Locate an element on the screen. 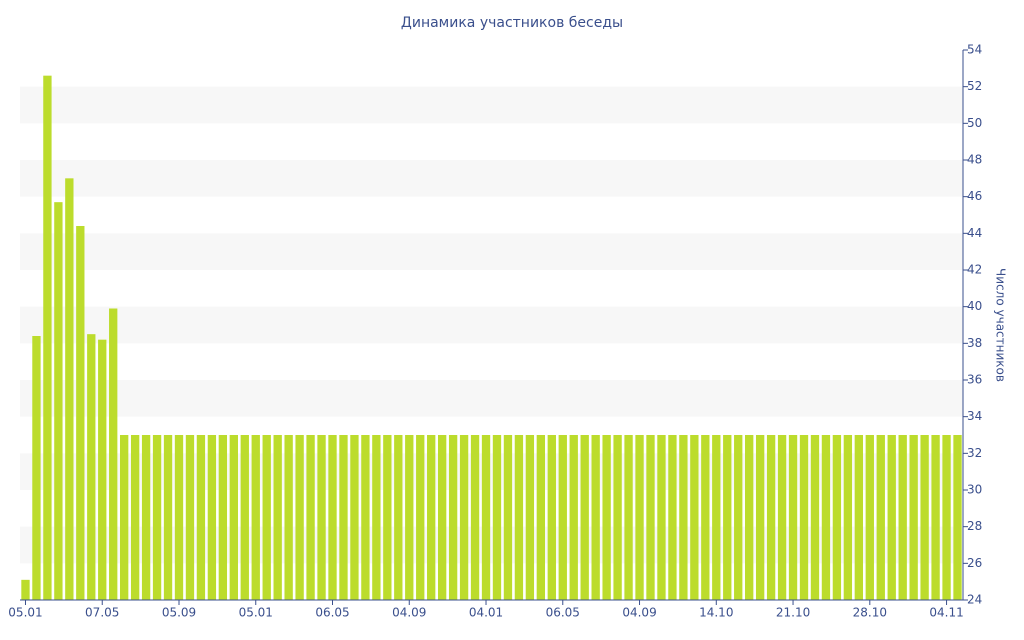 Image resolution: width=1024 pixels, height=640 pixels. y-tick-label: 28 is located at coordinates (974, 526).